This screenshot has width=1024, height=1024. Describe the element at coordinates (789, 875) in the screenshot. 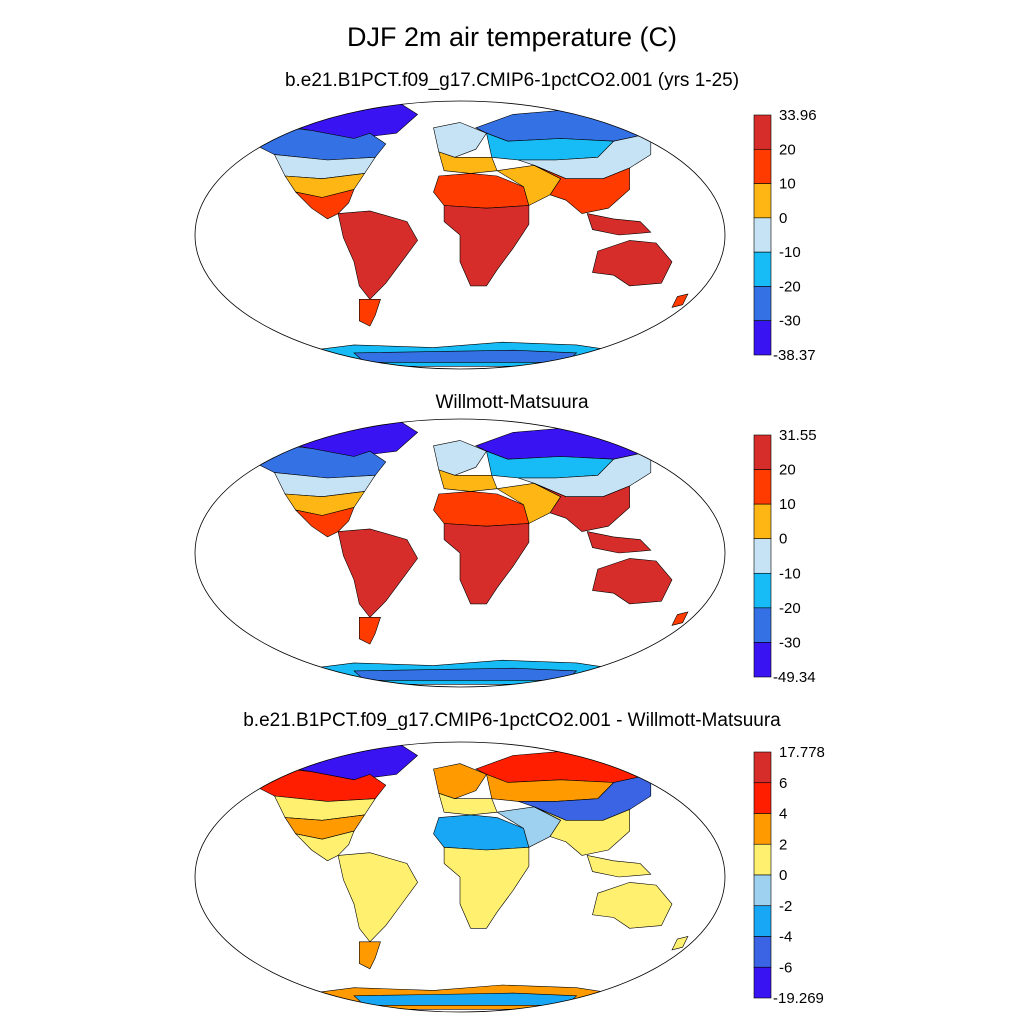

I see `colorbar-3: 17.778 6 4 2 0 -2 -4 -6 -19.269` at that location.